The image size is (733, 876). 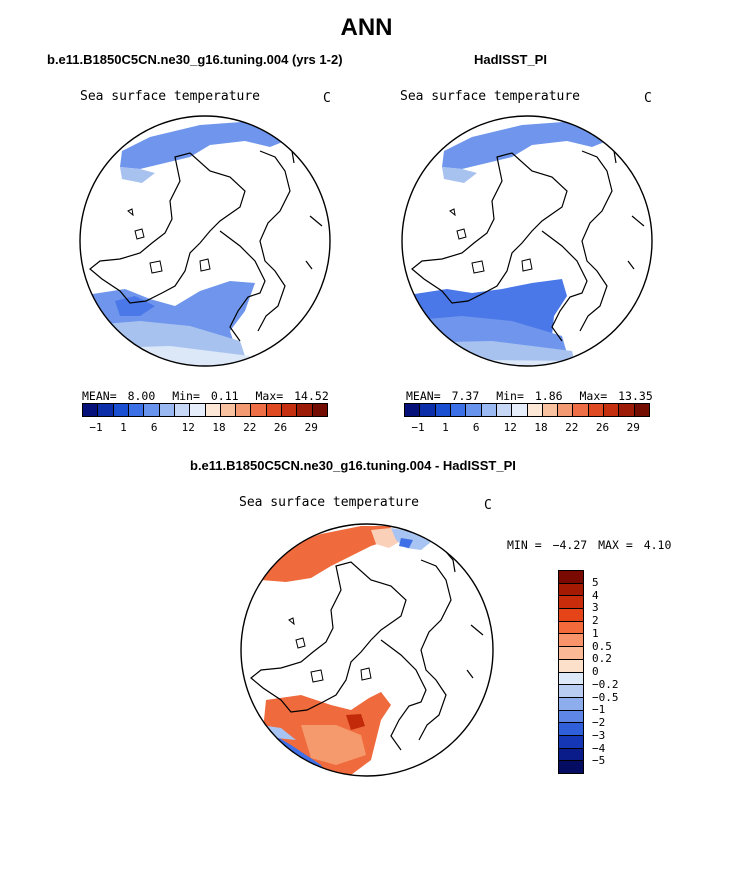 What do you see at coordinates (657, 545) in the screenshot?
I see `diff-max-value: 4.10` at bounding box center [657, 545].